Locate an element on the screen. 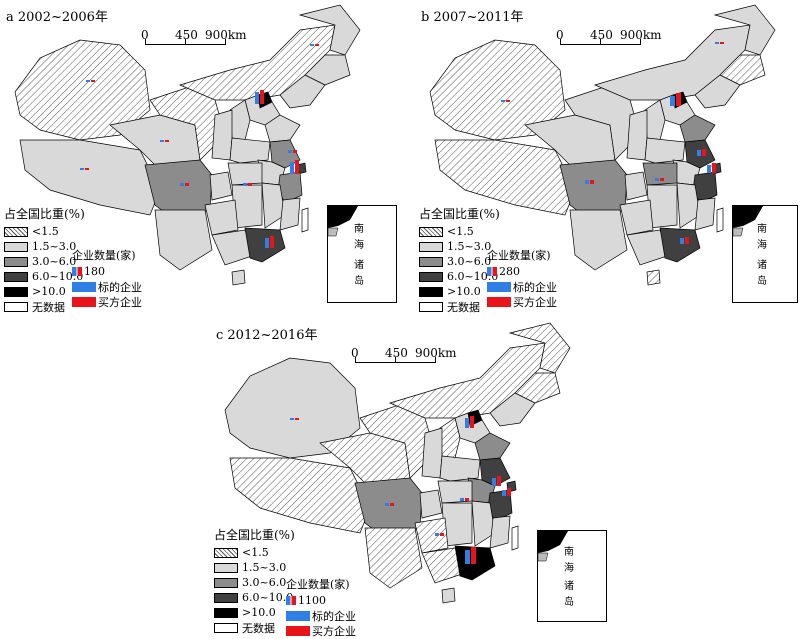  max-count: 1100 is located at coordinates (312, 600).